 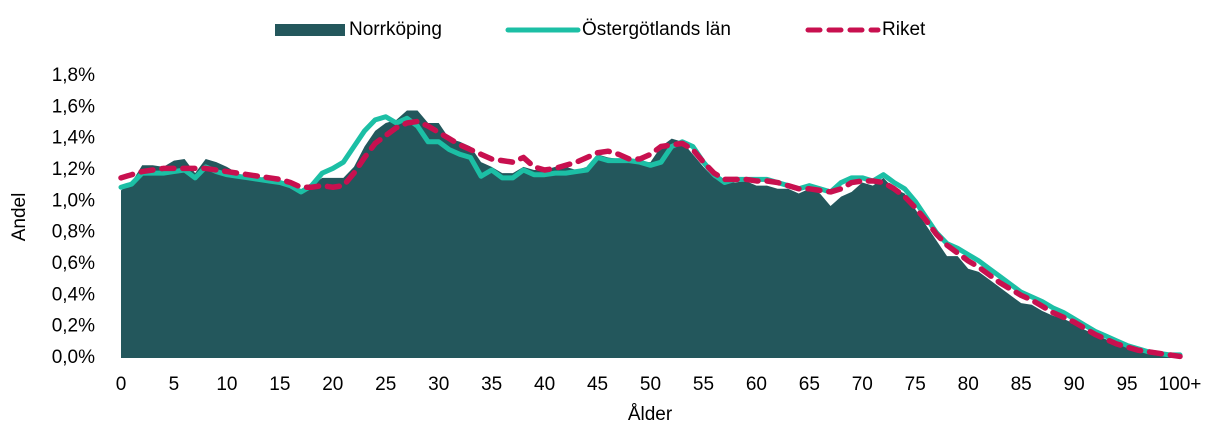 I want to click on x-tick-label: 85, so click(x=1021, y=384).